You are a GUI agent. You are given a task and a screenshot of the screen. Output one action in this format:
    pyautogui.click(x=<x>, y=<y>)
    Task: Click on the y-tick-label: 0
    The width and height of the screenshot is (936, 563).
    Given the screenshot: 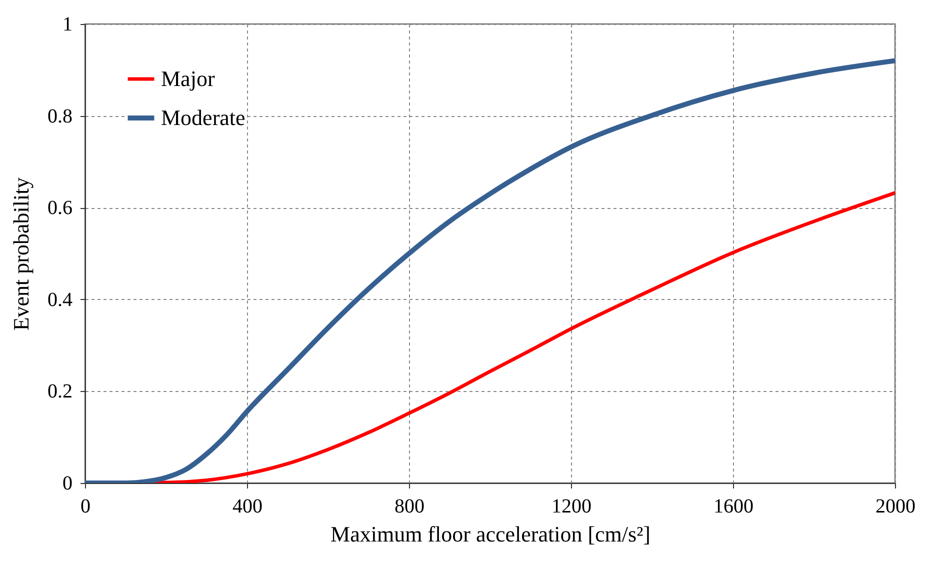 What is the action you would take?
    pyautogui.click(x=67, y=483)
    